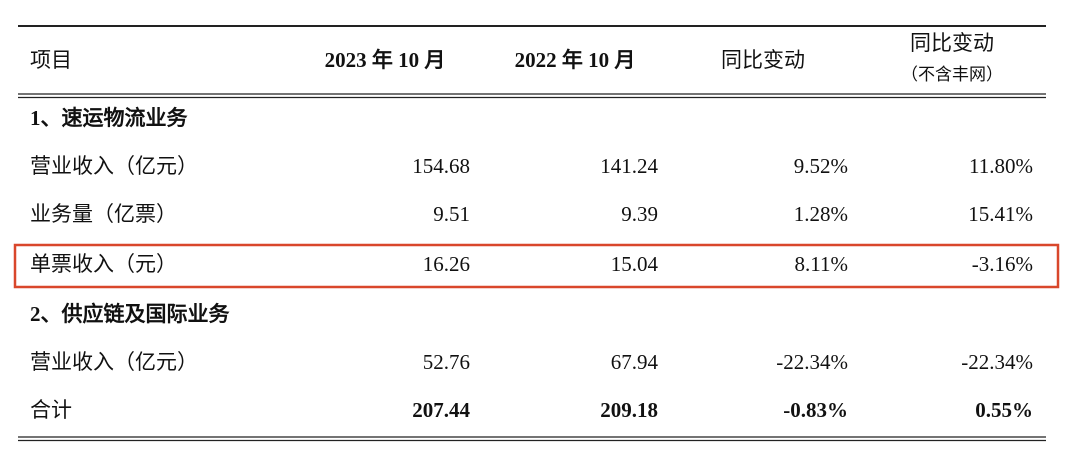  Describe the element at coordinates (1004, 410) in the screenshot. I see `cell: 0.55%` at that location.